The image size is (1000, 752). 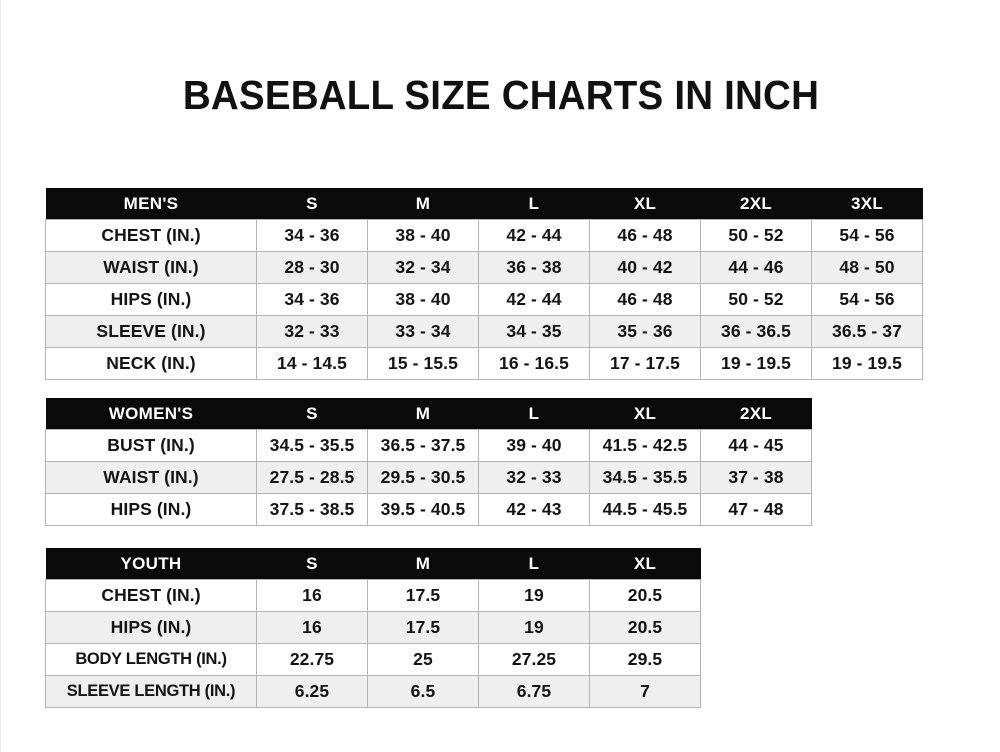 I want to click on measurement-cell: 44.5 - 45.5, so click(x=645, y=509).